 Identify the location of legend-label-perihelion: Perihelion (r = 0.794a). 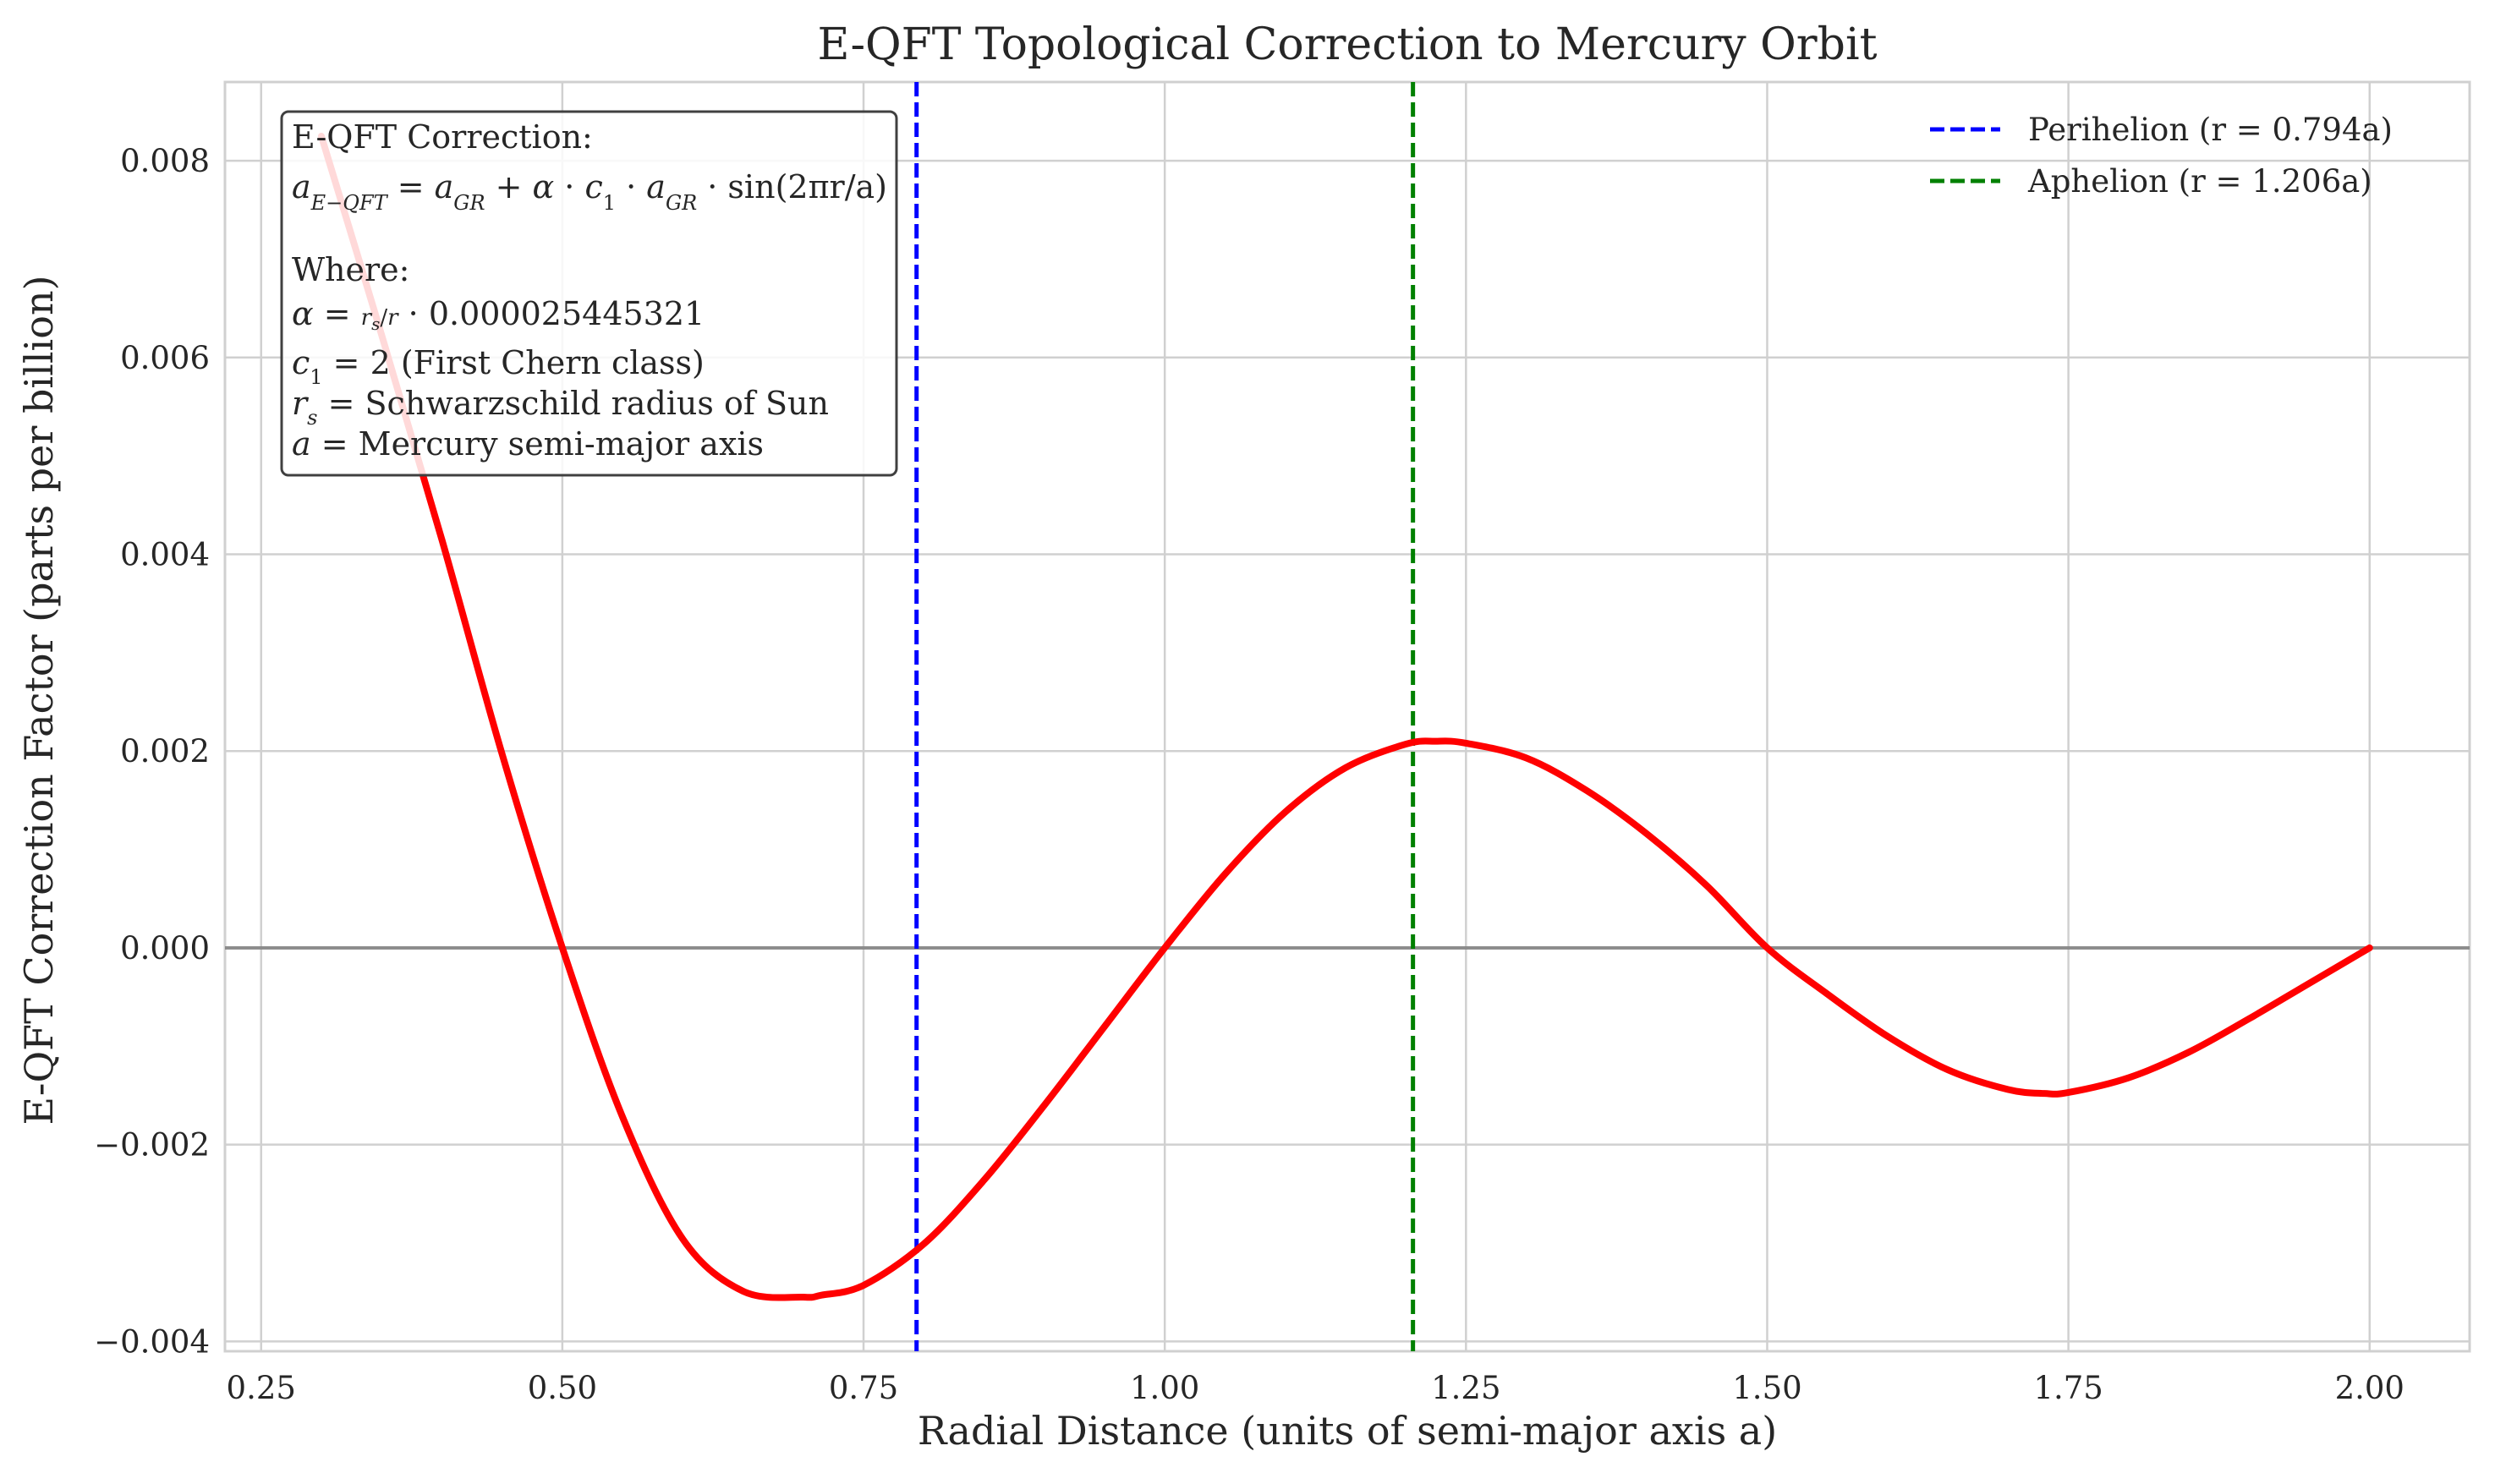
(2210, 130).